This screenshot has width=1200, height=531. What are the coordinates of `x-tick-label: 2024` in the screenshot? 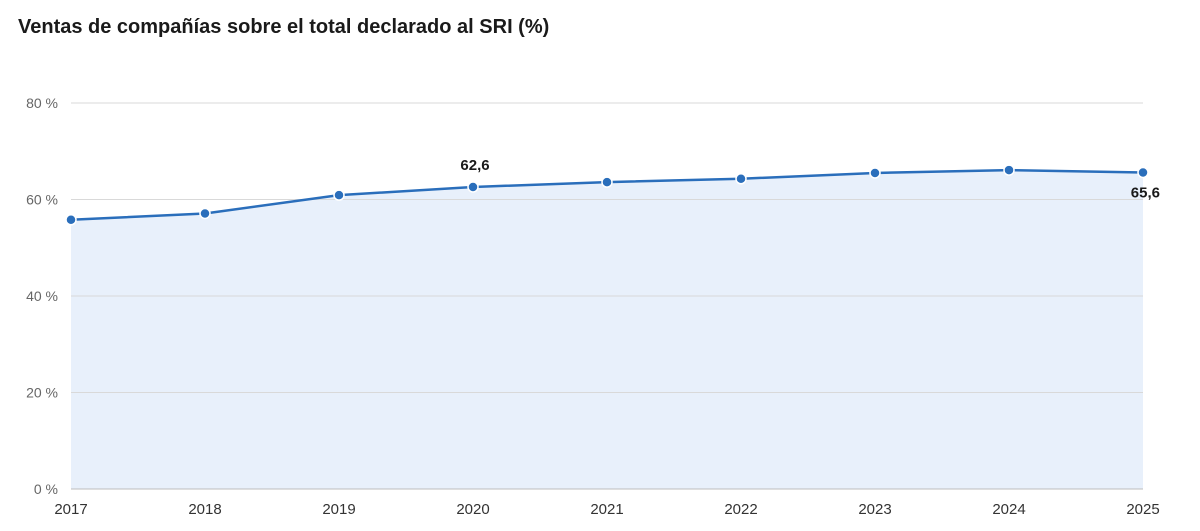 It's located at (1008, 509).